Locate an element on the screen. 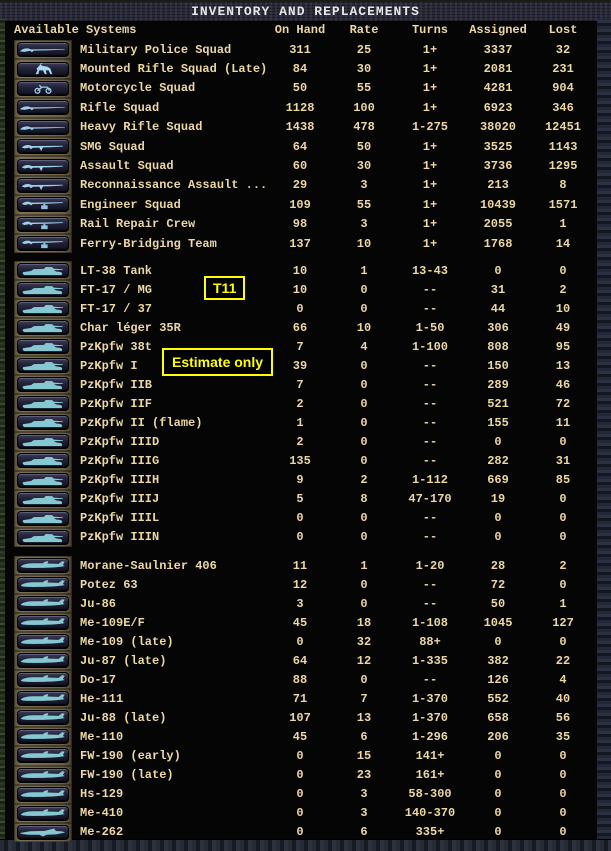 This screenshot has height=851, width=611. system-name: LT-38 Tank is located at coordinates (116, 270).